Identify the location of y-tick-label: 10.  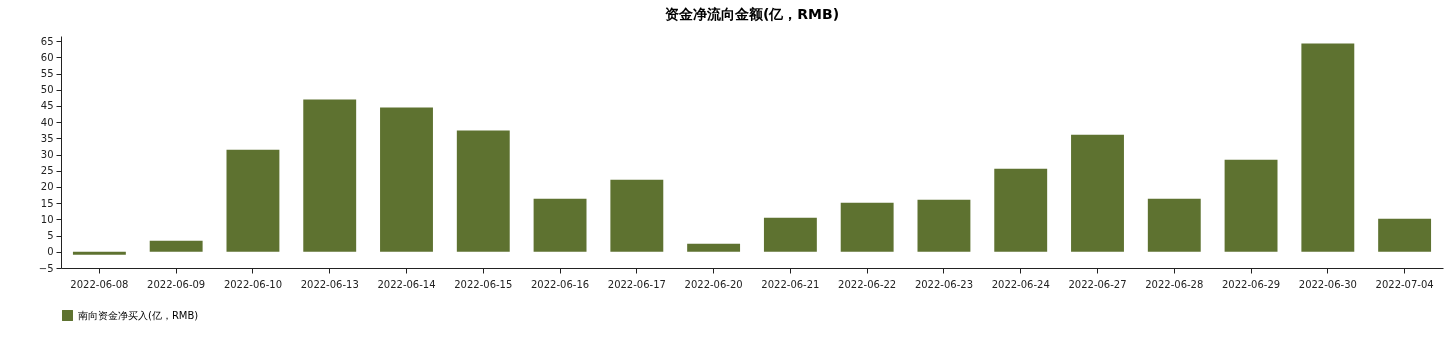
(47, 219).